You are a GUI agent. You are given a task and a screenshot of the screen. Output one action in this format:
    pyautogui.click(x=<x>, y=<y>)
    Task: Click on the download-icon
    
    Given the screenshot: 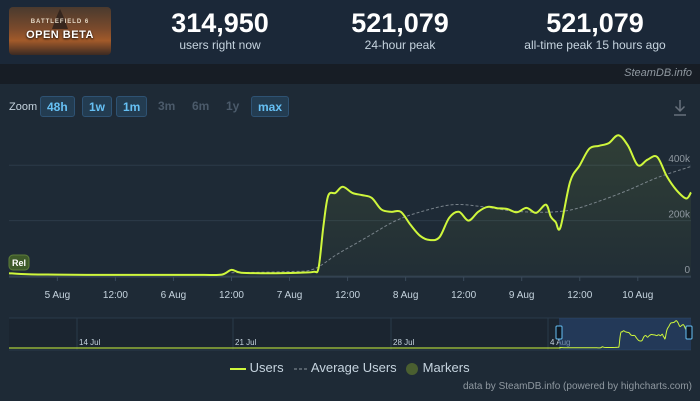 What is the action you would take?
    pyautogui.click(x=680, y=108)
    